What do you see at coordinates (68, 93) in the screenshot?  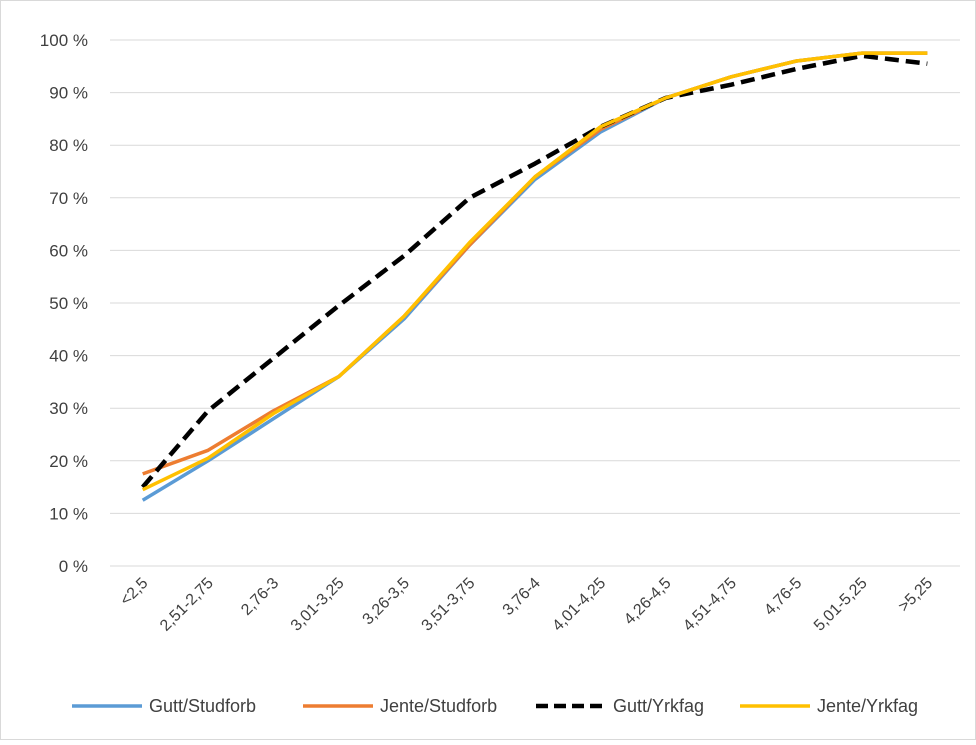 I see `y-tick-label: 90 %` at bounding box center [68, 93].